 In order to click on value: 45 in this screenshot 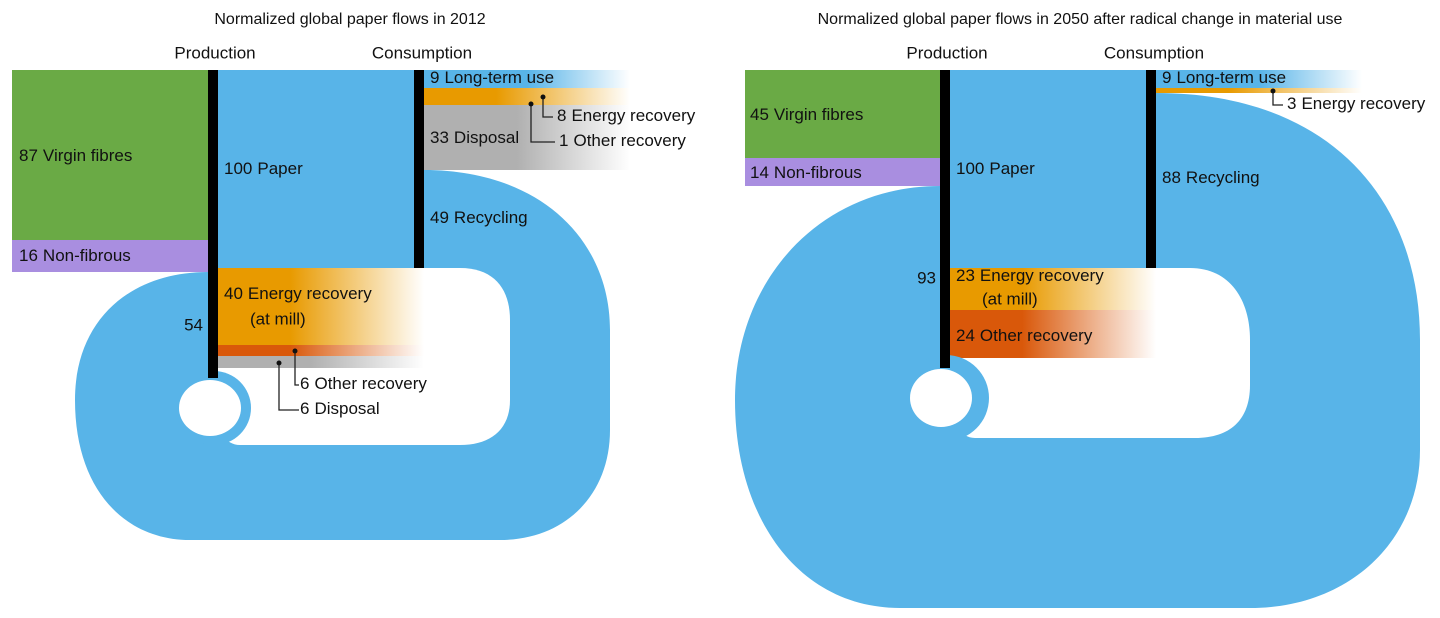, I will do `click(759, 114)`.